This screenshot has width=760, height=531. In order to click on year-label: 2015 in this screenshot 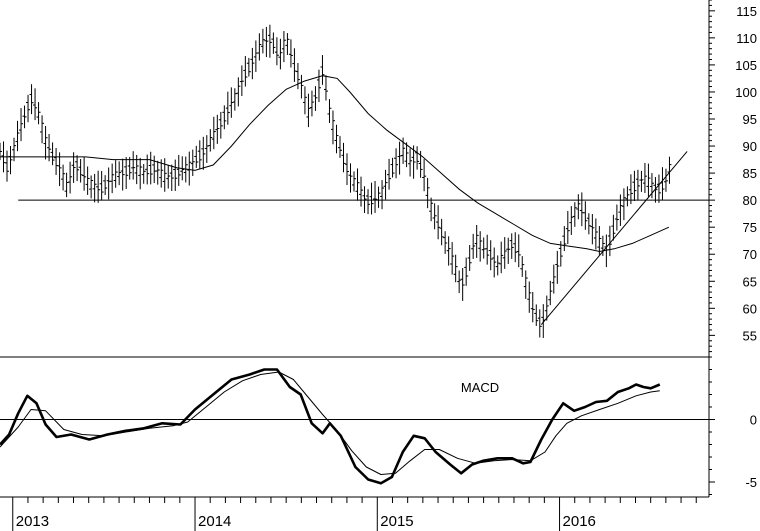, I will do `click(396, 521)`.